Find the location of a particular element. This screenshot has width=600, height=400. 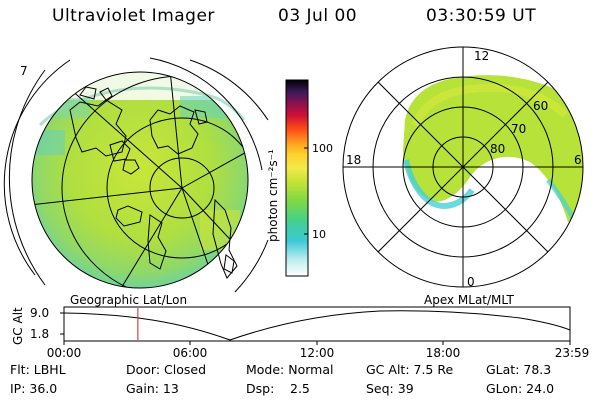

altitude-axis-label: GC Alt is located at coordinates (18, 326).